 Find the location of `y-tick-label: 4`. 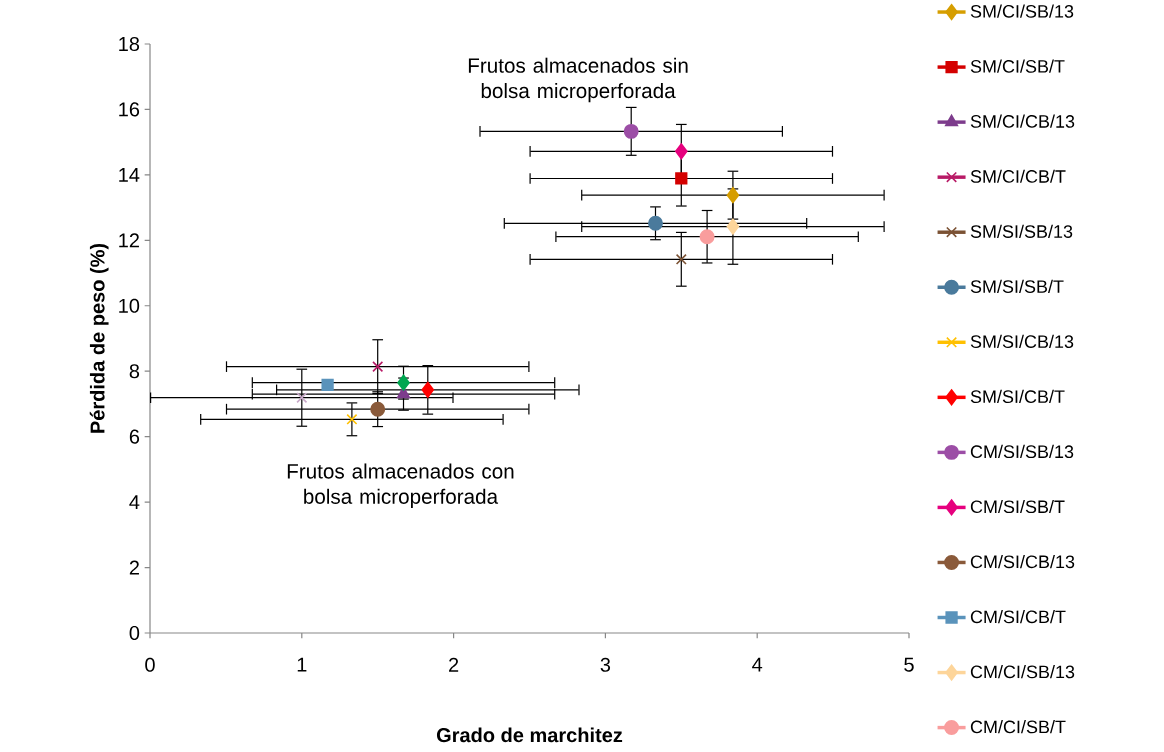

y-tick-label: 4 is located at coordinates (134, 502).